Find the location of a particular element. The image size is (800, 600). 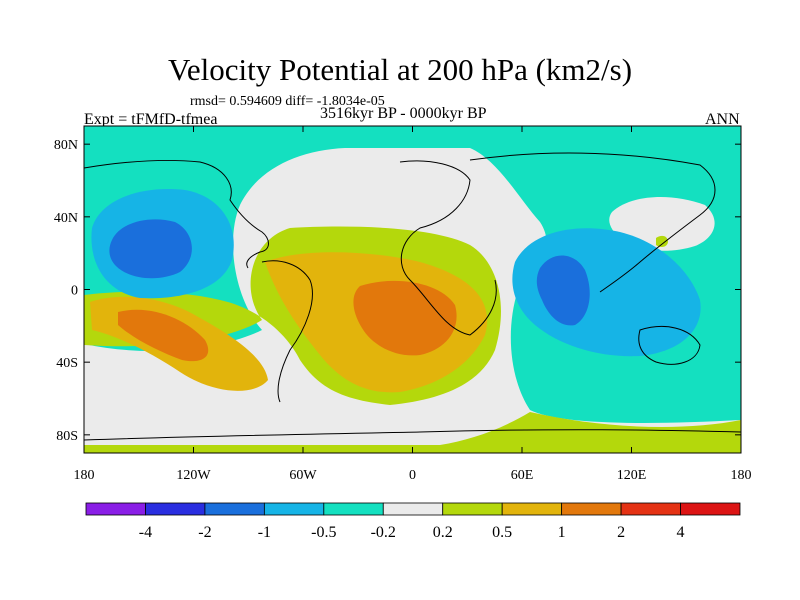

period-label: 3516kyr BP - 0000kyr BP is located at coordinates (403, 113).